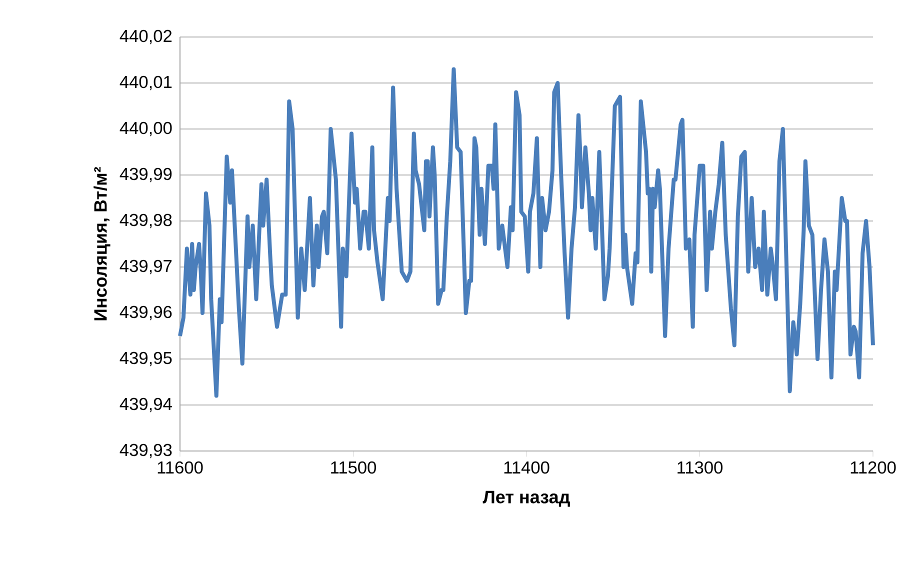 This screenshot has height=562, width=915. I want to click on y-tick-label: 439,94, so click(146, 405).